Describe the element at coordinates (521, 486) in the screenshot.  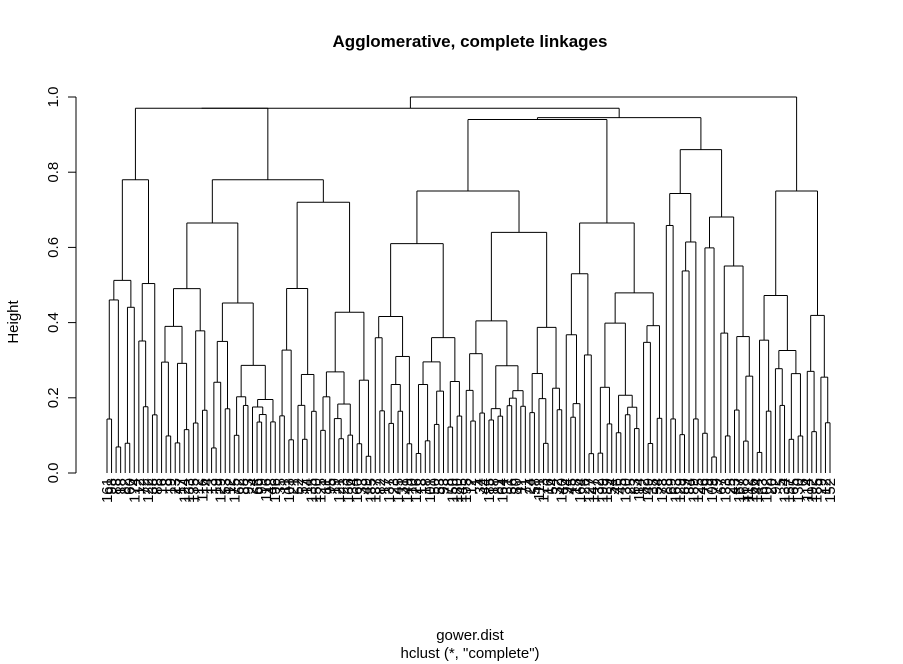
I see `leaf-label: 11` at that location.